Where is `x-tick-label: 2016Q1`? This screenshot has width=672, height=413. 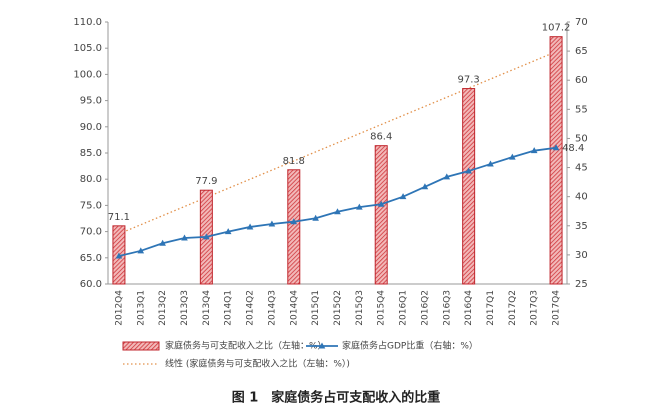
x-tick-label: 2016Q1 is located at coordinates (404, 308).